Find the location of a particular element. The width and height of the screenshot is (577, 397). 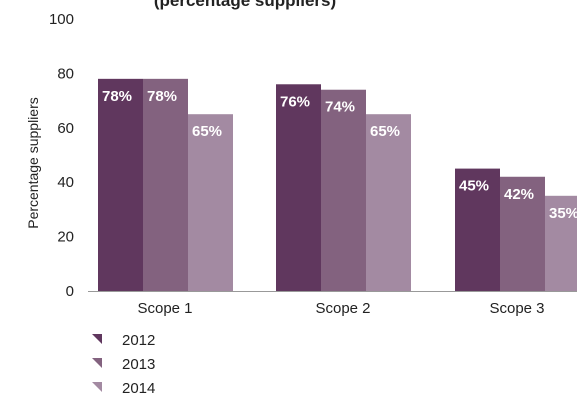

bar-scope-1-2014 is located at coordinates (210, 202).